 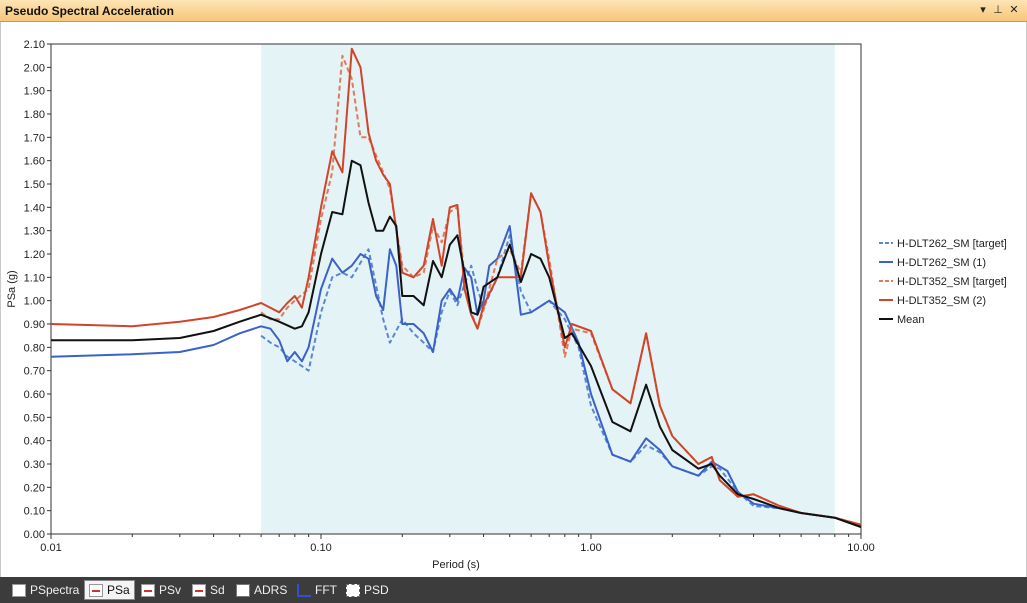 What do you see at coordinates (34, 68) in the screenshot?
I see `y-tick-label: 2.00` at bounding box center [34, 68].